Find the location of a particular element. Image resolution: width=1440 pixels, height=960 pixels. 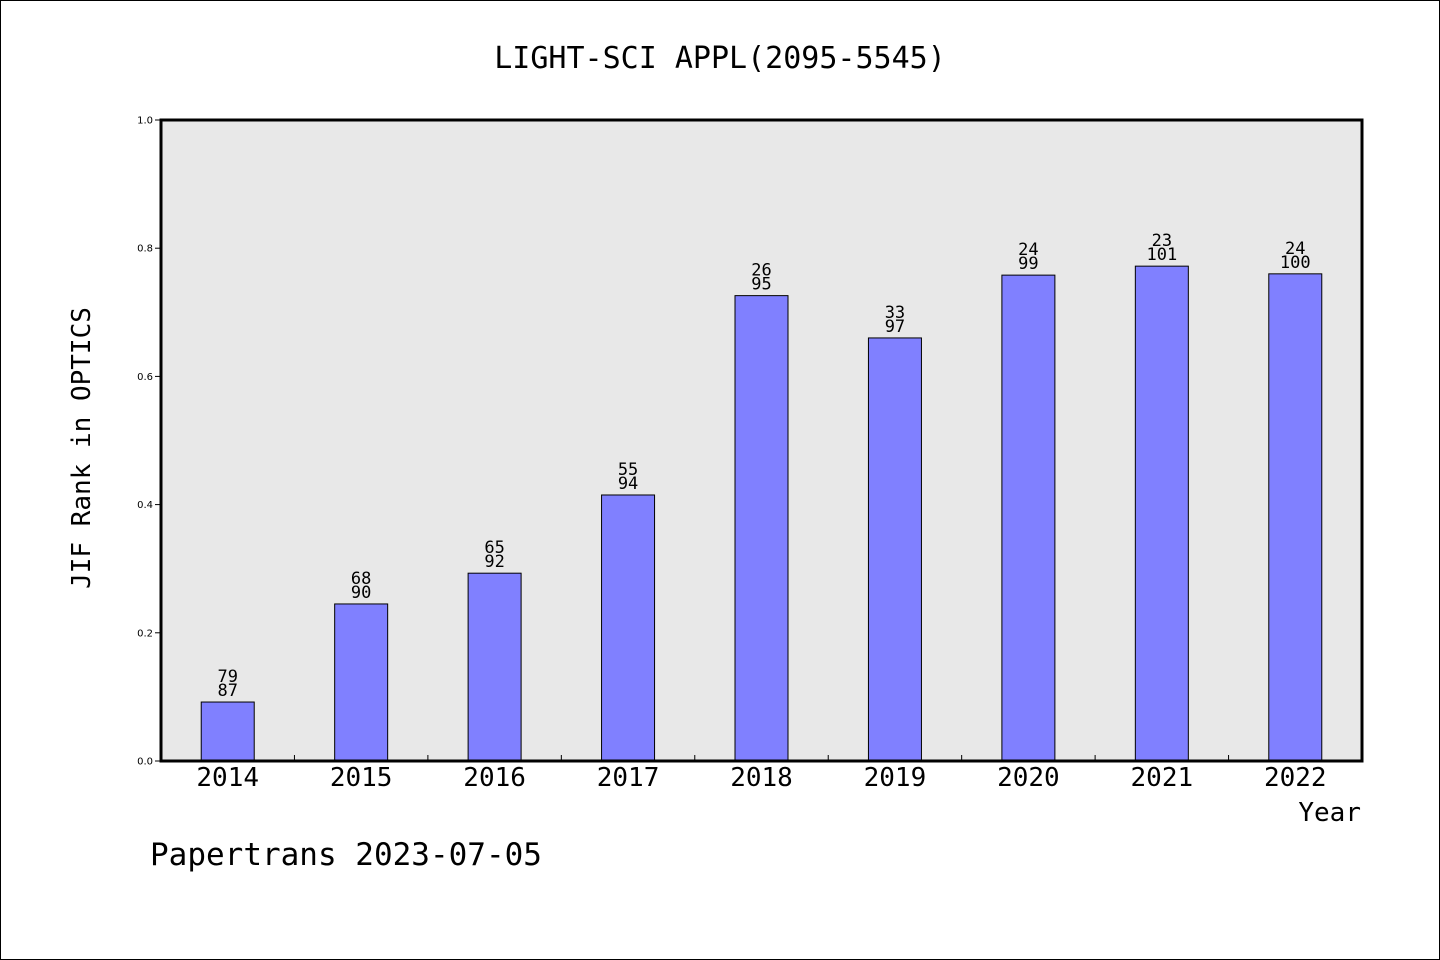

bar-2015 is located at coordinates (361, 682).